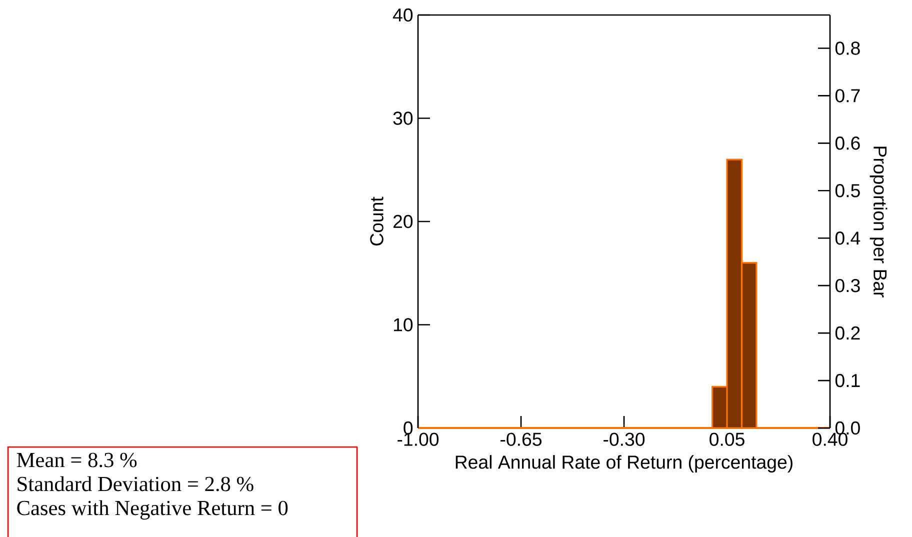  I want to click on x-tick-label: 0.40, so click(830, 439).